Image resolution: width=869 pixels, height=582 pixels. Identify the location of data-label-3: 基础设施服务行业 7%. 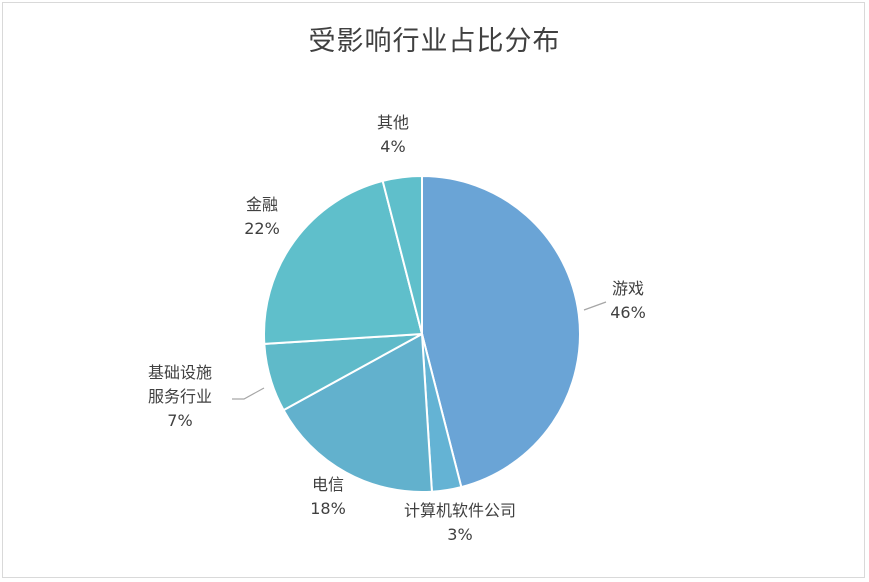
(180, 396).